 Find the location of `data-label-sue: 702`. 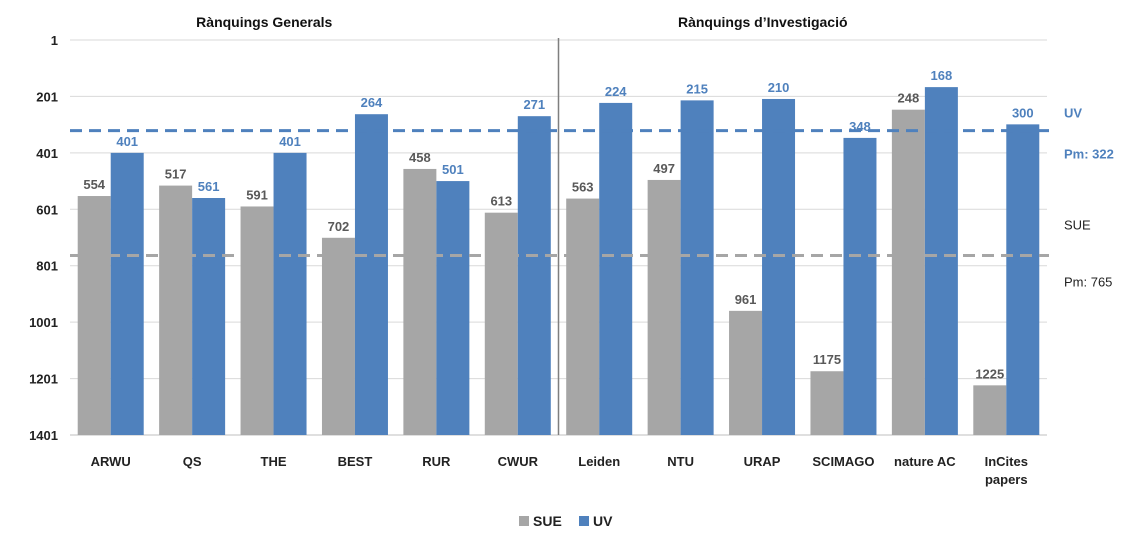

data-label-sue: 702 is located at coordinates (339, 226).